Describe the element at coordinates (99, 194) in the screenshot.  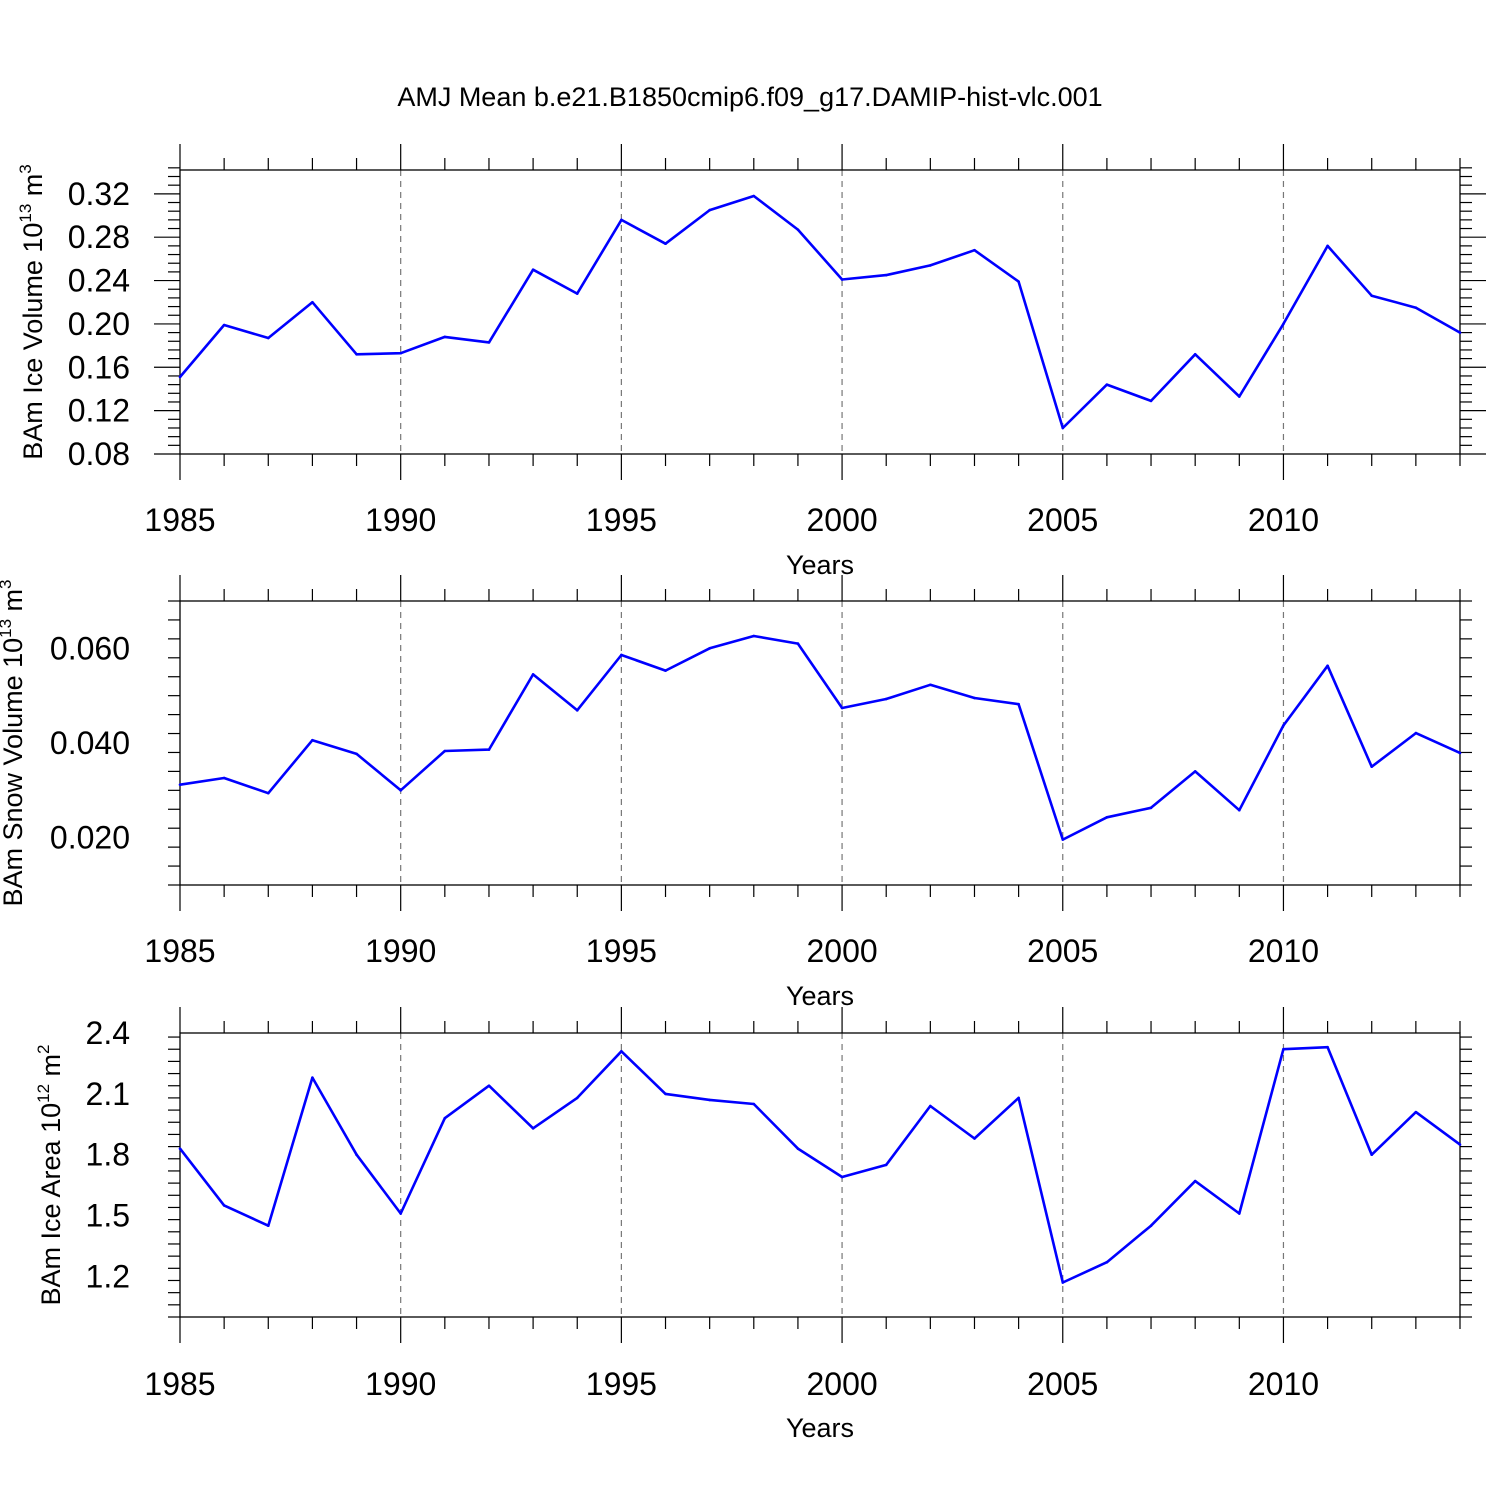
I see `y-tick-label: 0.32` at that location.